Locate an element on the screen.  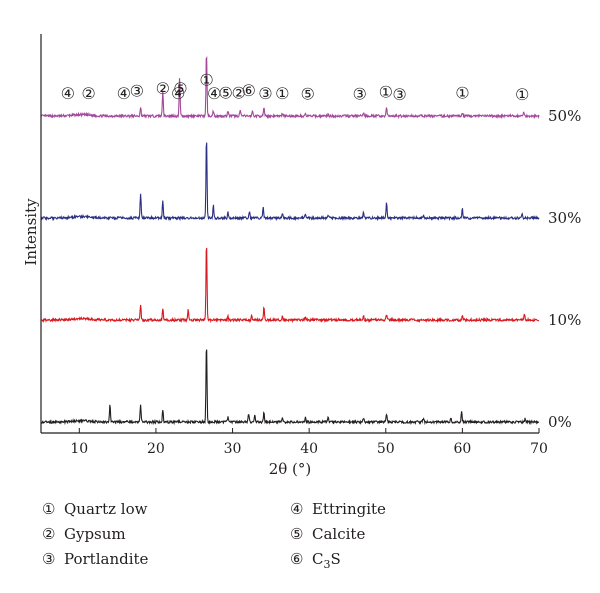
legend-item: ① Quartz low is located at coordinates (94, 509).